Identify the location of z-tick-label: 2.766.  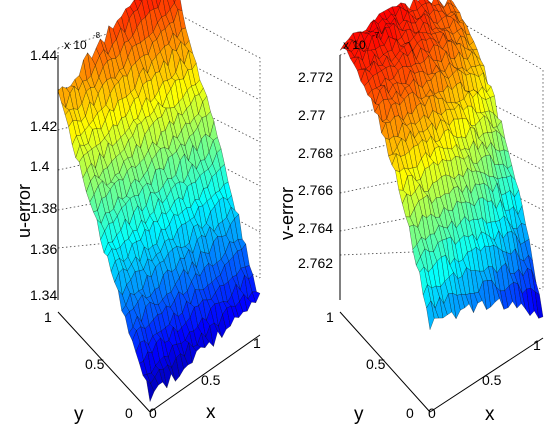
(315, 190).